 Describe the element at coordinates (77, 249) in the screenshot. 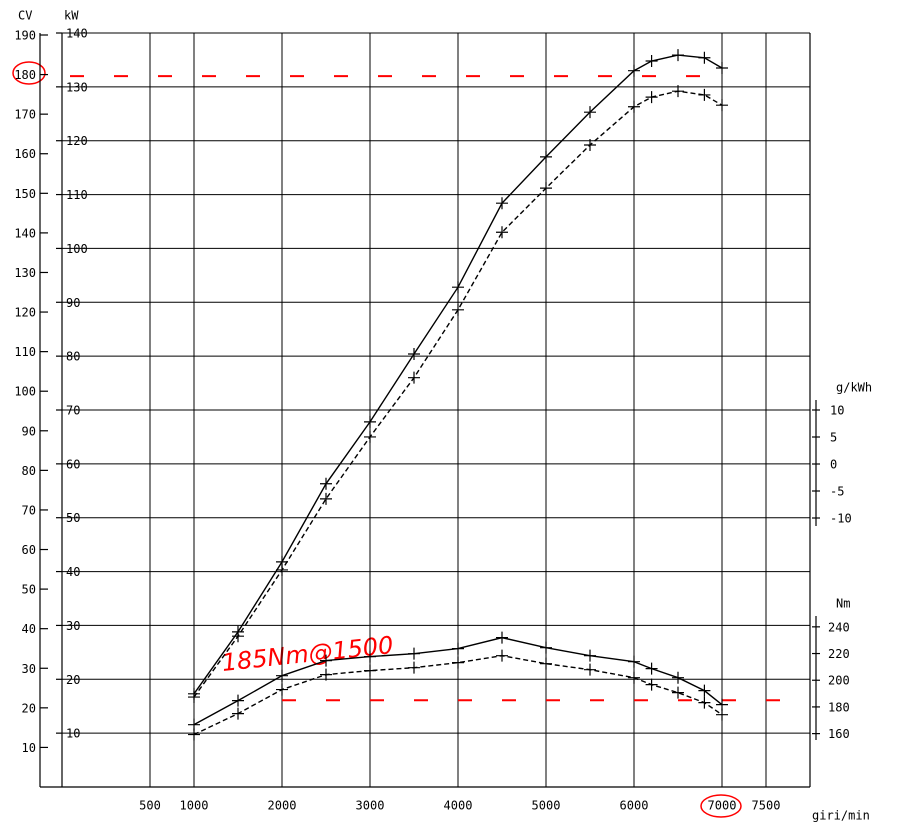

I see `y-tick-label: 100` at that location.